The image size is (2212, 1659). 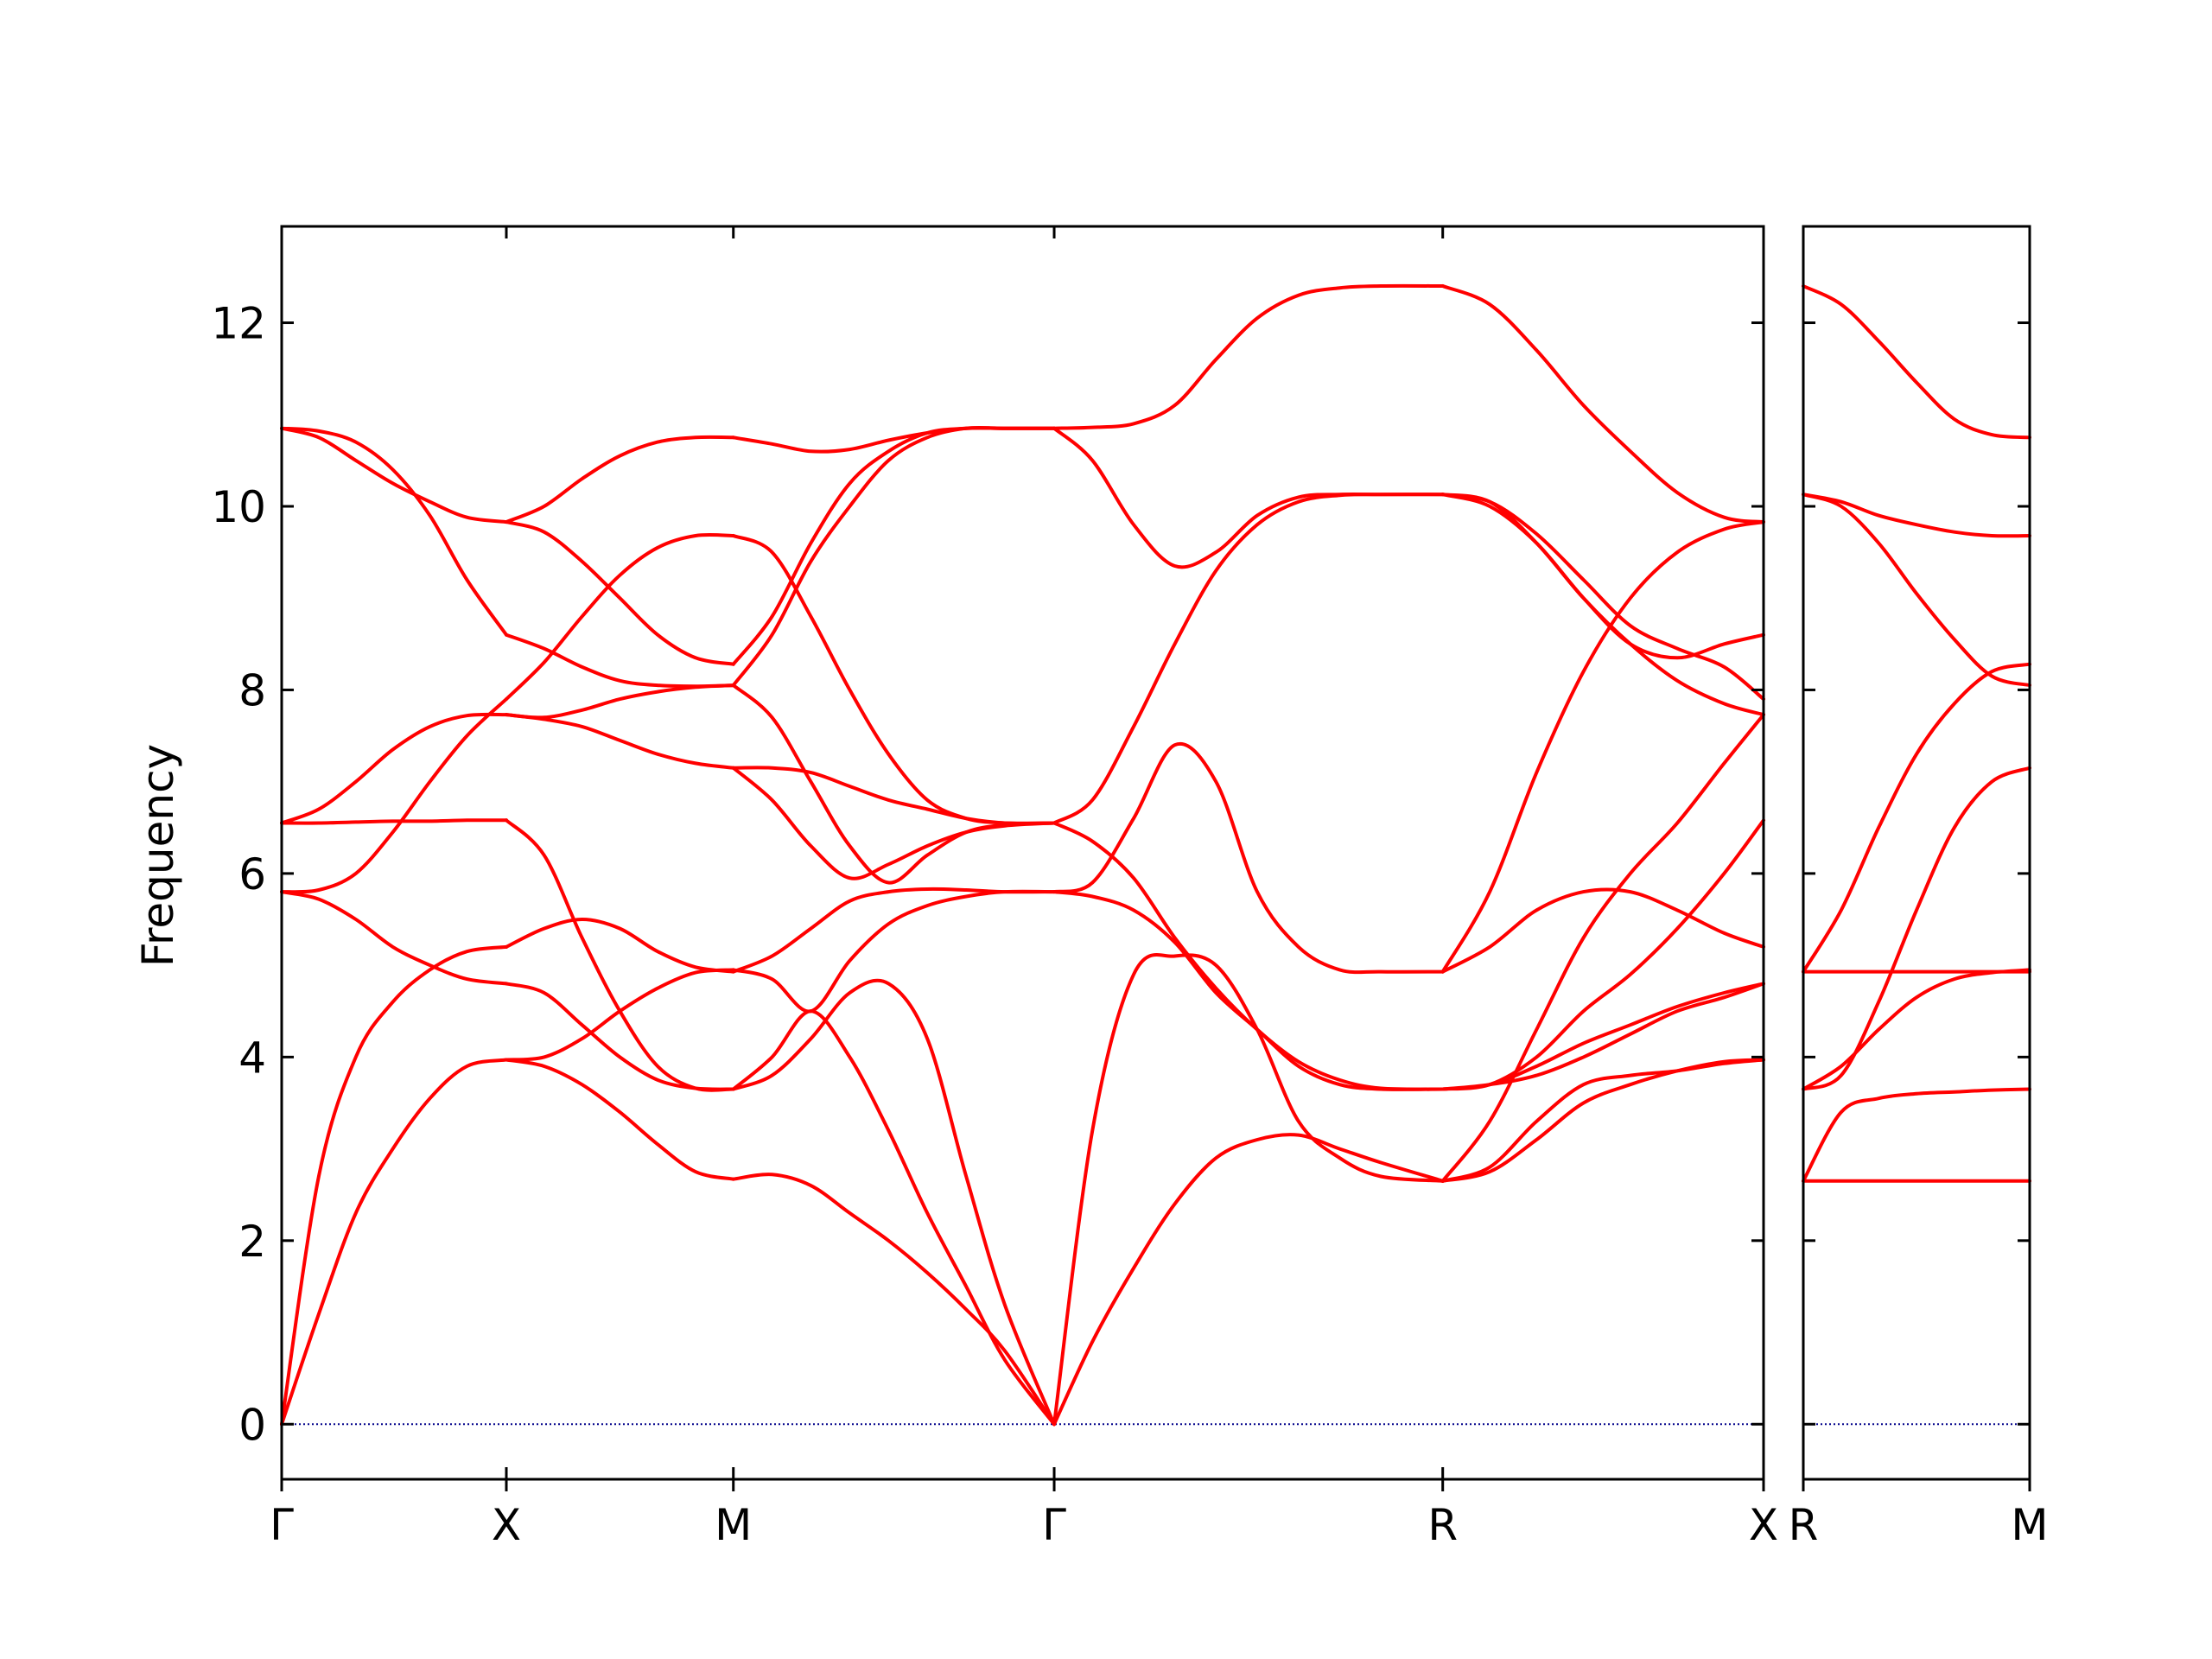 I want to click on y-tick-label: 8, so click(x=252, y=690).